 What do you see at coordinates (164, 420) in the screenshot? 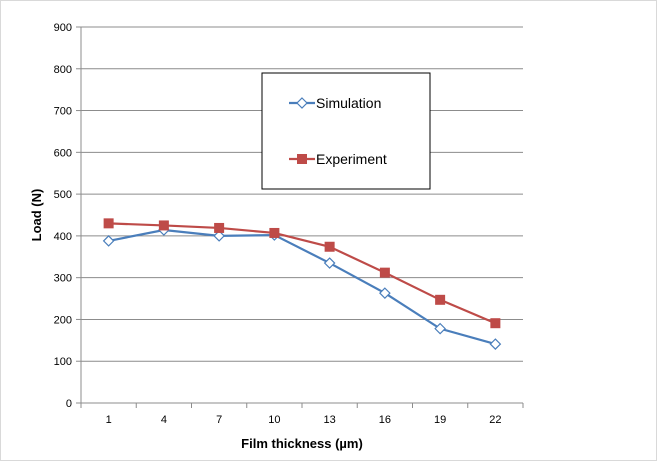
I see `x-tick-label: 4` at bounding box center [164, 420].